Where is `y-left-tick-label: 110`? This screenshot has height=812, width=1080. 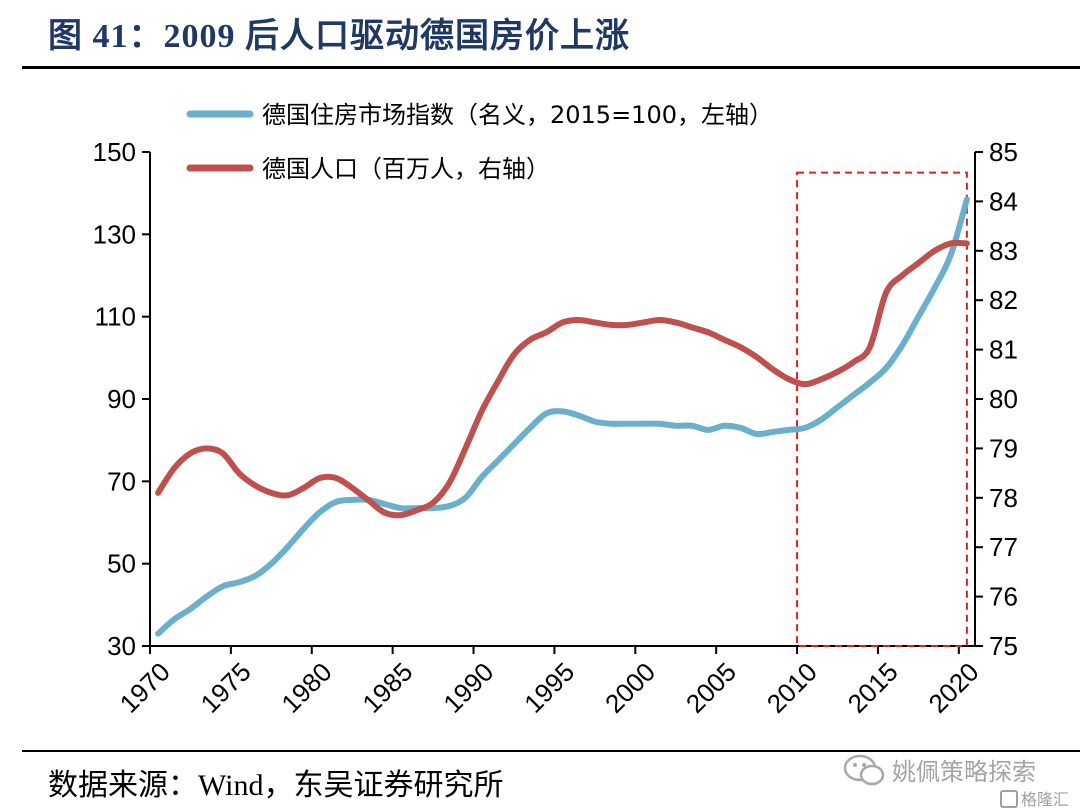
y-left-tick-label: 110 is located at coordinates (115, 317).